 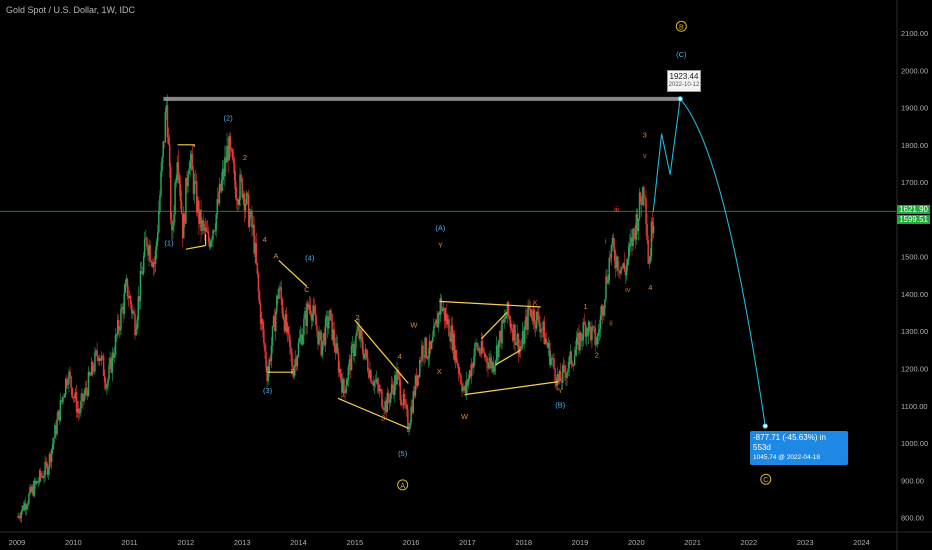 What do you see at coordinates (508, 357) in the screenshot?
I see `pattern-trendline` at bounding box center [508, 357].